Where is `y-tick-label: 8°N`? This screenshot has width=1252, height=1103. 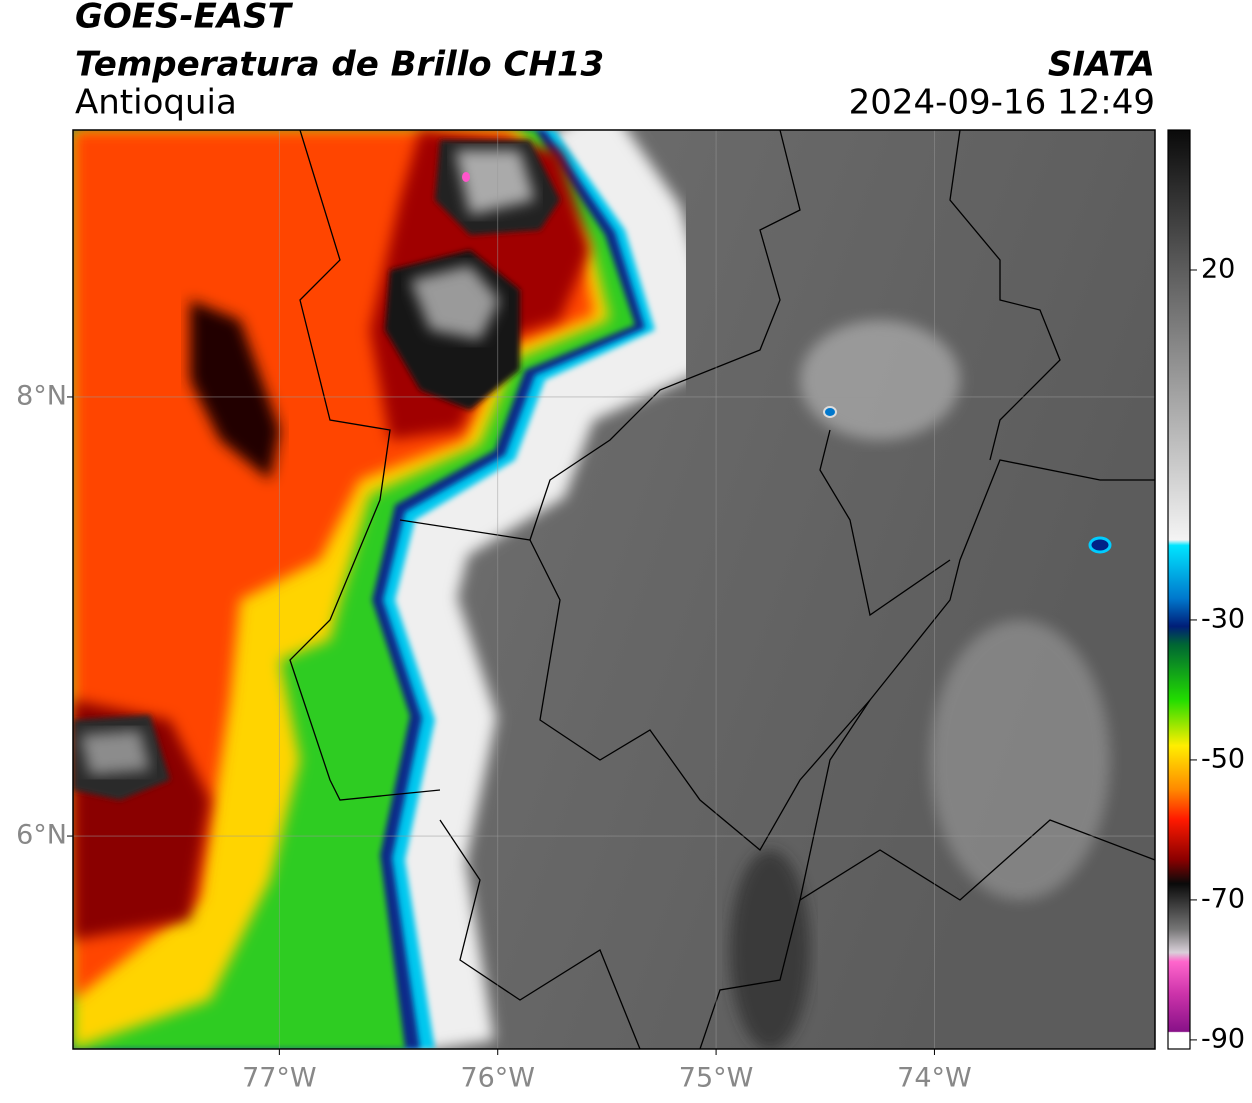
y-tick-label: 8°N is located at coordinates (41, 395).